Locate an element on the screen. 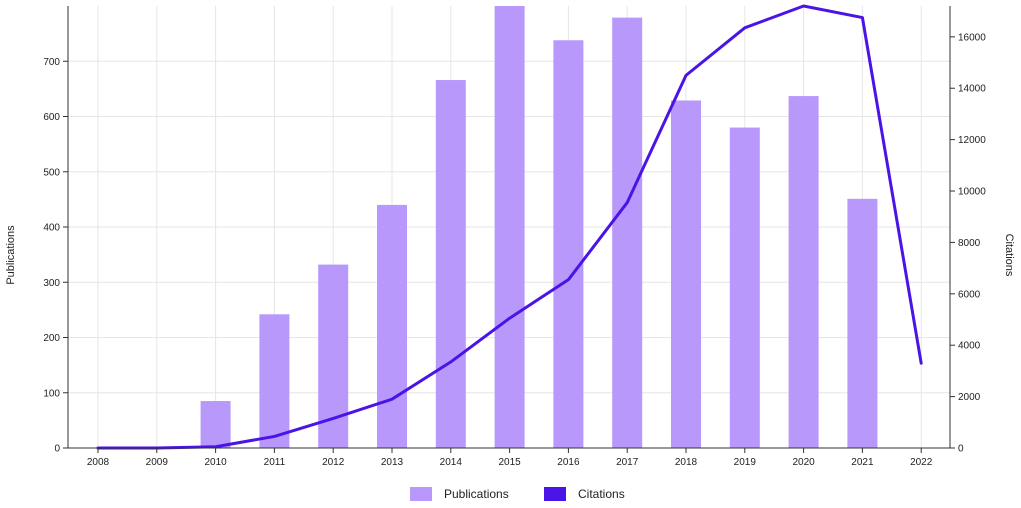  y2-tick-label: 10000 is located at coordinates (972, 192).